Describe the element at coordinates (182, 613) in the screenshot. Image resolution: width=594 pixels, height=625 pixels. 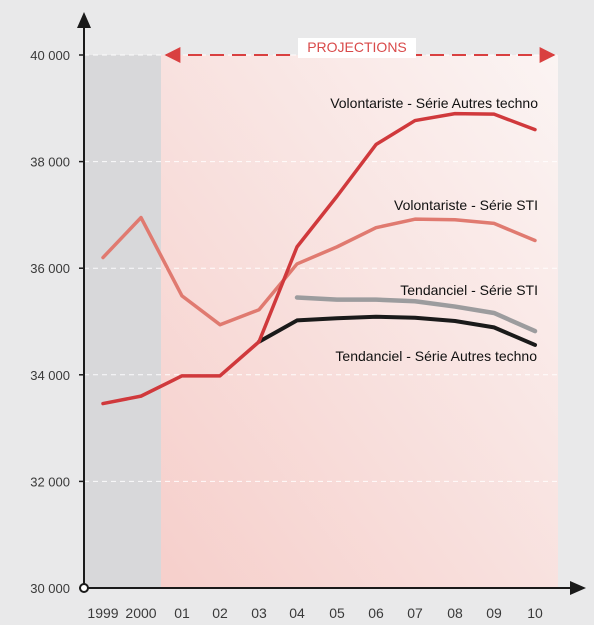
I see `x-tick-label: 01` at that location.